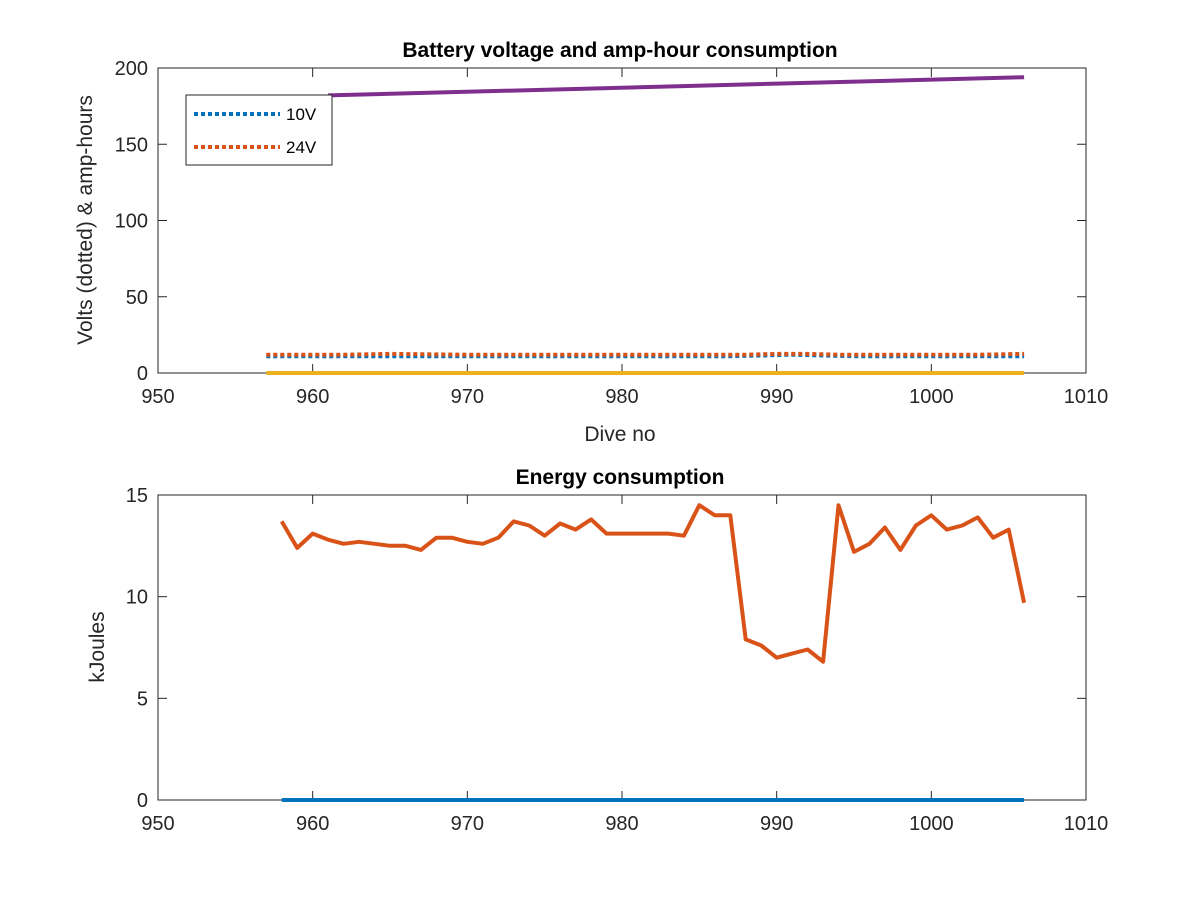  I want to click on voltage-x-tick-label: 990, so click(776, 397).